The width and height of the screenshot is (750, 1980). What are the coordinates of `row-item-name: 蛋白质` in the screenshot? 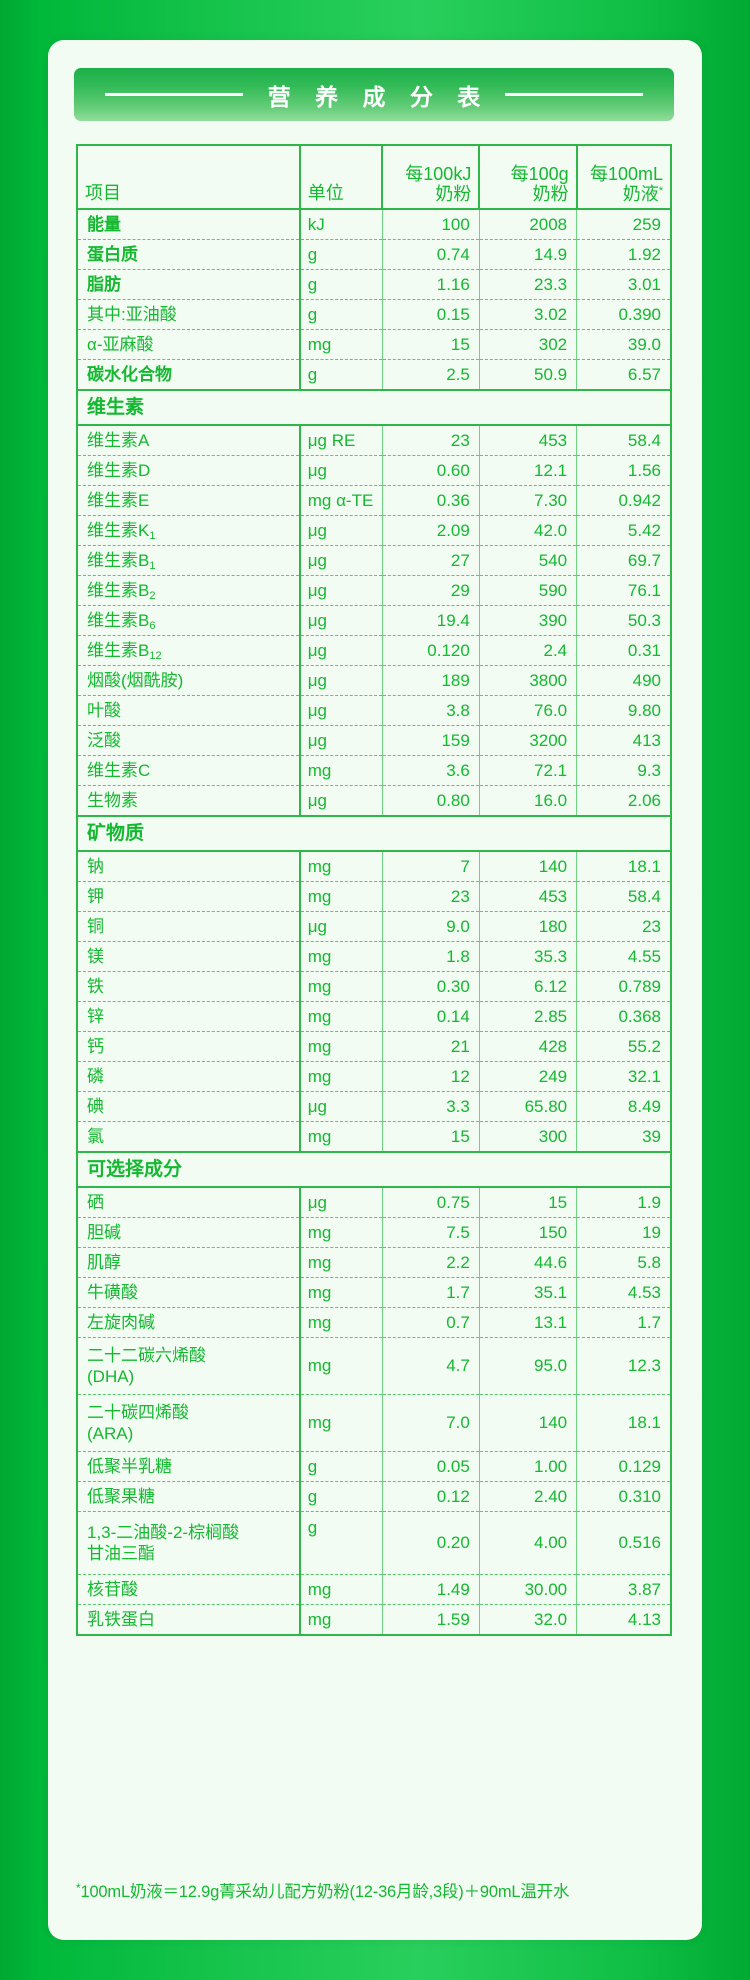 It's located at (188, 254).